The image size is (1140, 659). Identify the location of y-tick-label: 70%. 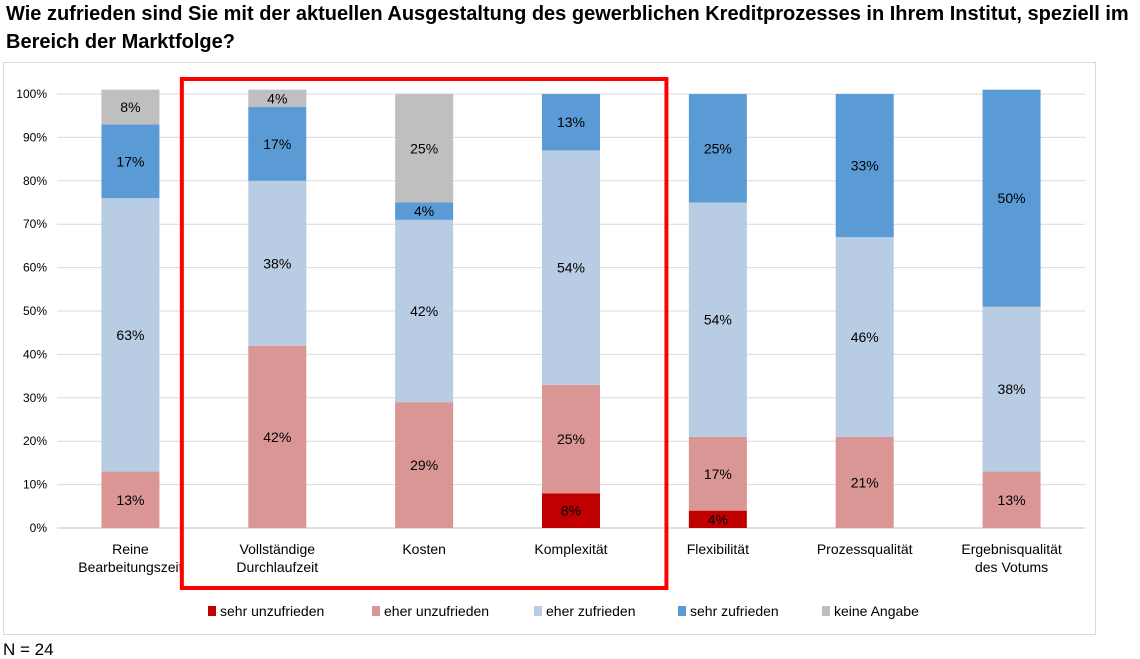
(35, 224).